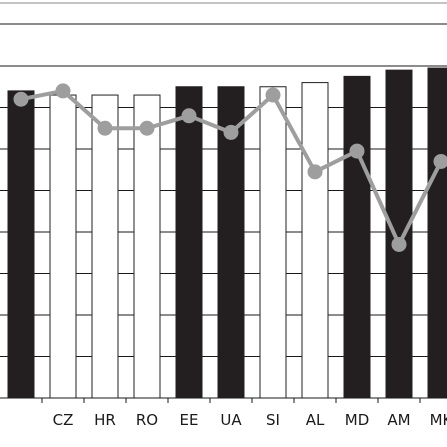 Image resolution: width=447 pixels, height=447 pixels. I want to click on x-tick-label: CZ, so click(63, 420).